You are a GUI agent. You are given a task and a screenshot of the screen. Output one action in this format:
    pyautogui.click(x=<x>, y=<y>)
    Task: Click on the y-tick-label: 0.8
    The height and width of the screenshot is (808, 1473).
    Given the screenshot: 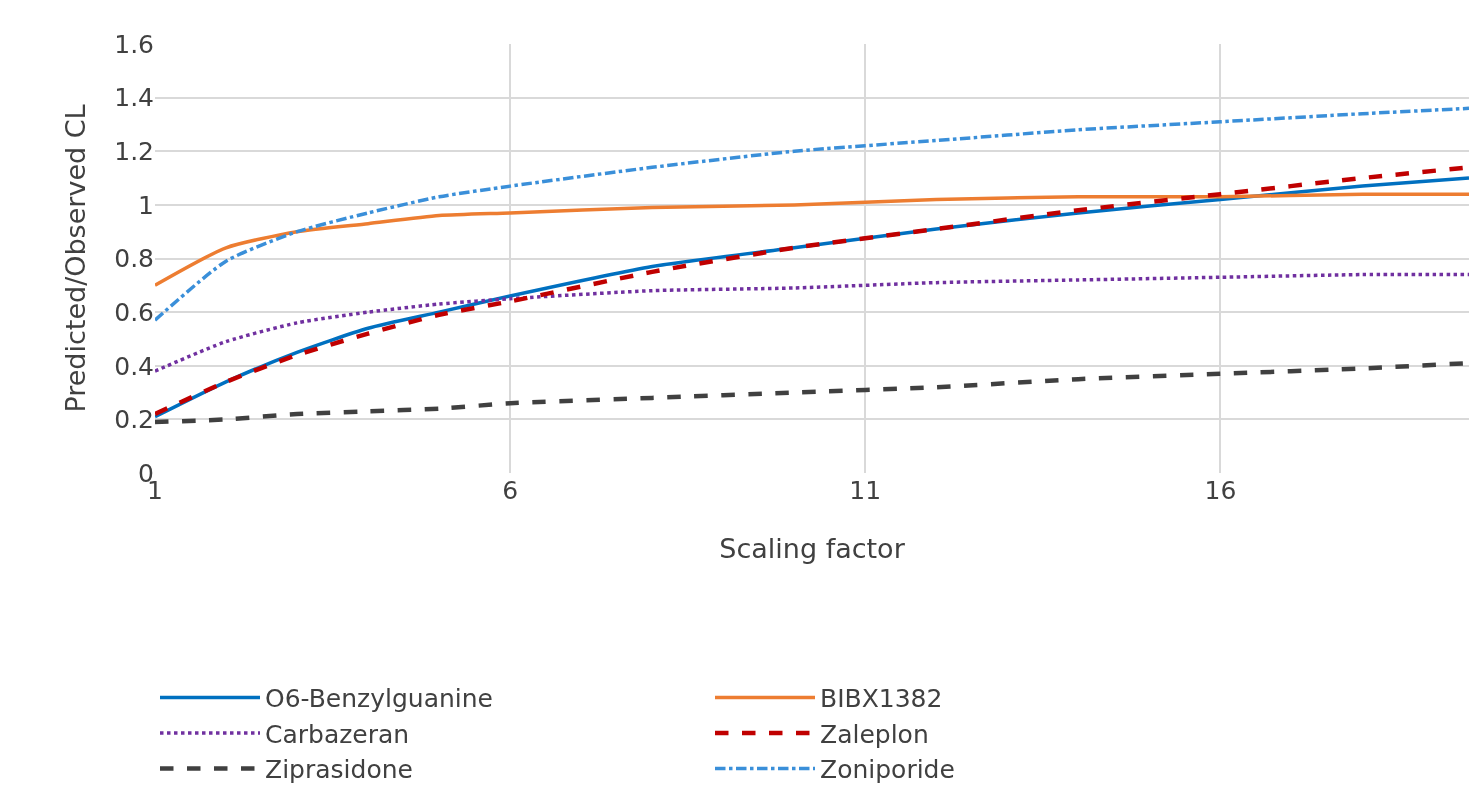 What is the action you would take?
    pyautogui.click(x=134, y=259)
    